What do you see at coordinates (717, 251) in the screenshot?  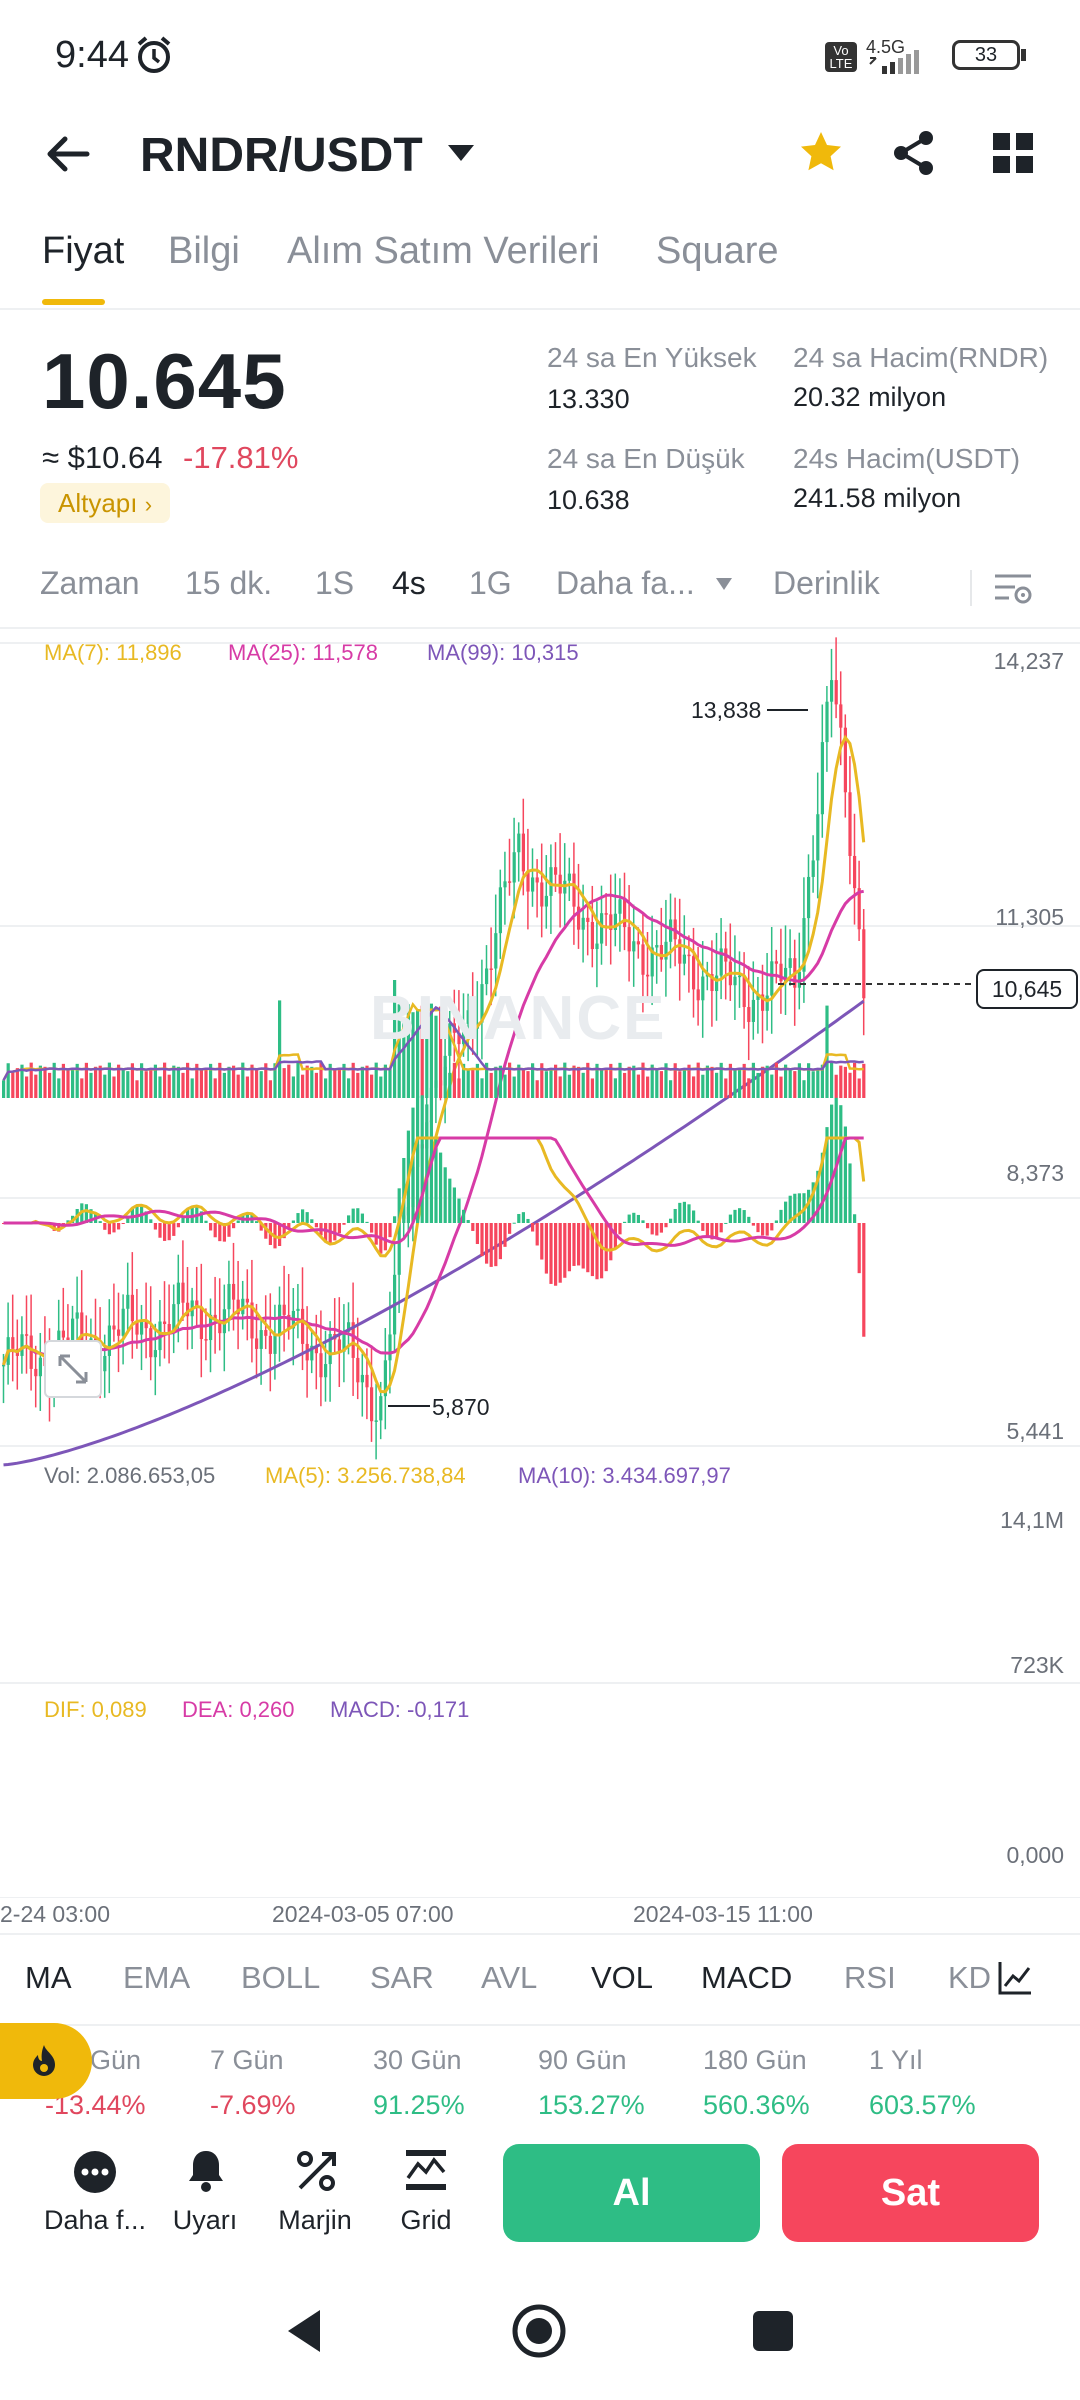 I see `tab-square: Square` at bounding box center [717, 251].